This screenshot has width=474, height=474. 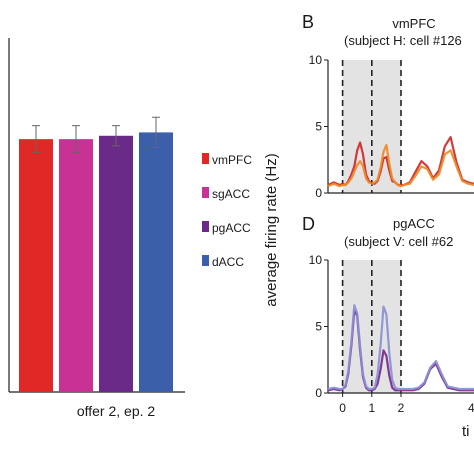 What do you see at coordinates (308, 224) in the screenshot?
I see `panel-d-letter: D` at bounding box center [308, 224].